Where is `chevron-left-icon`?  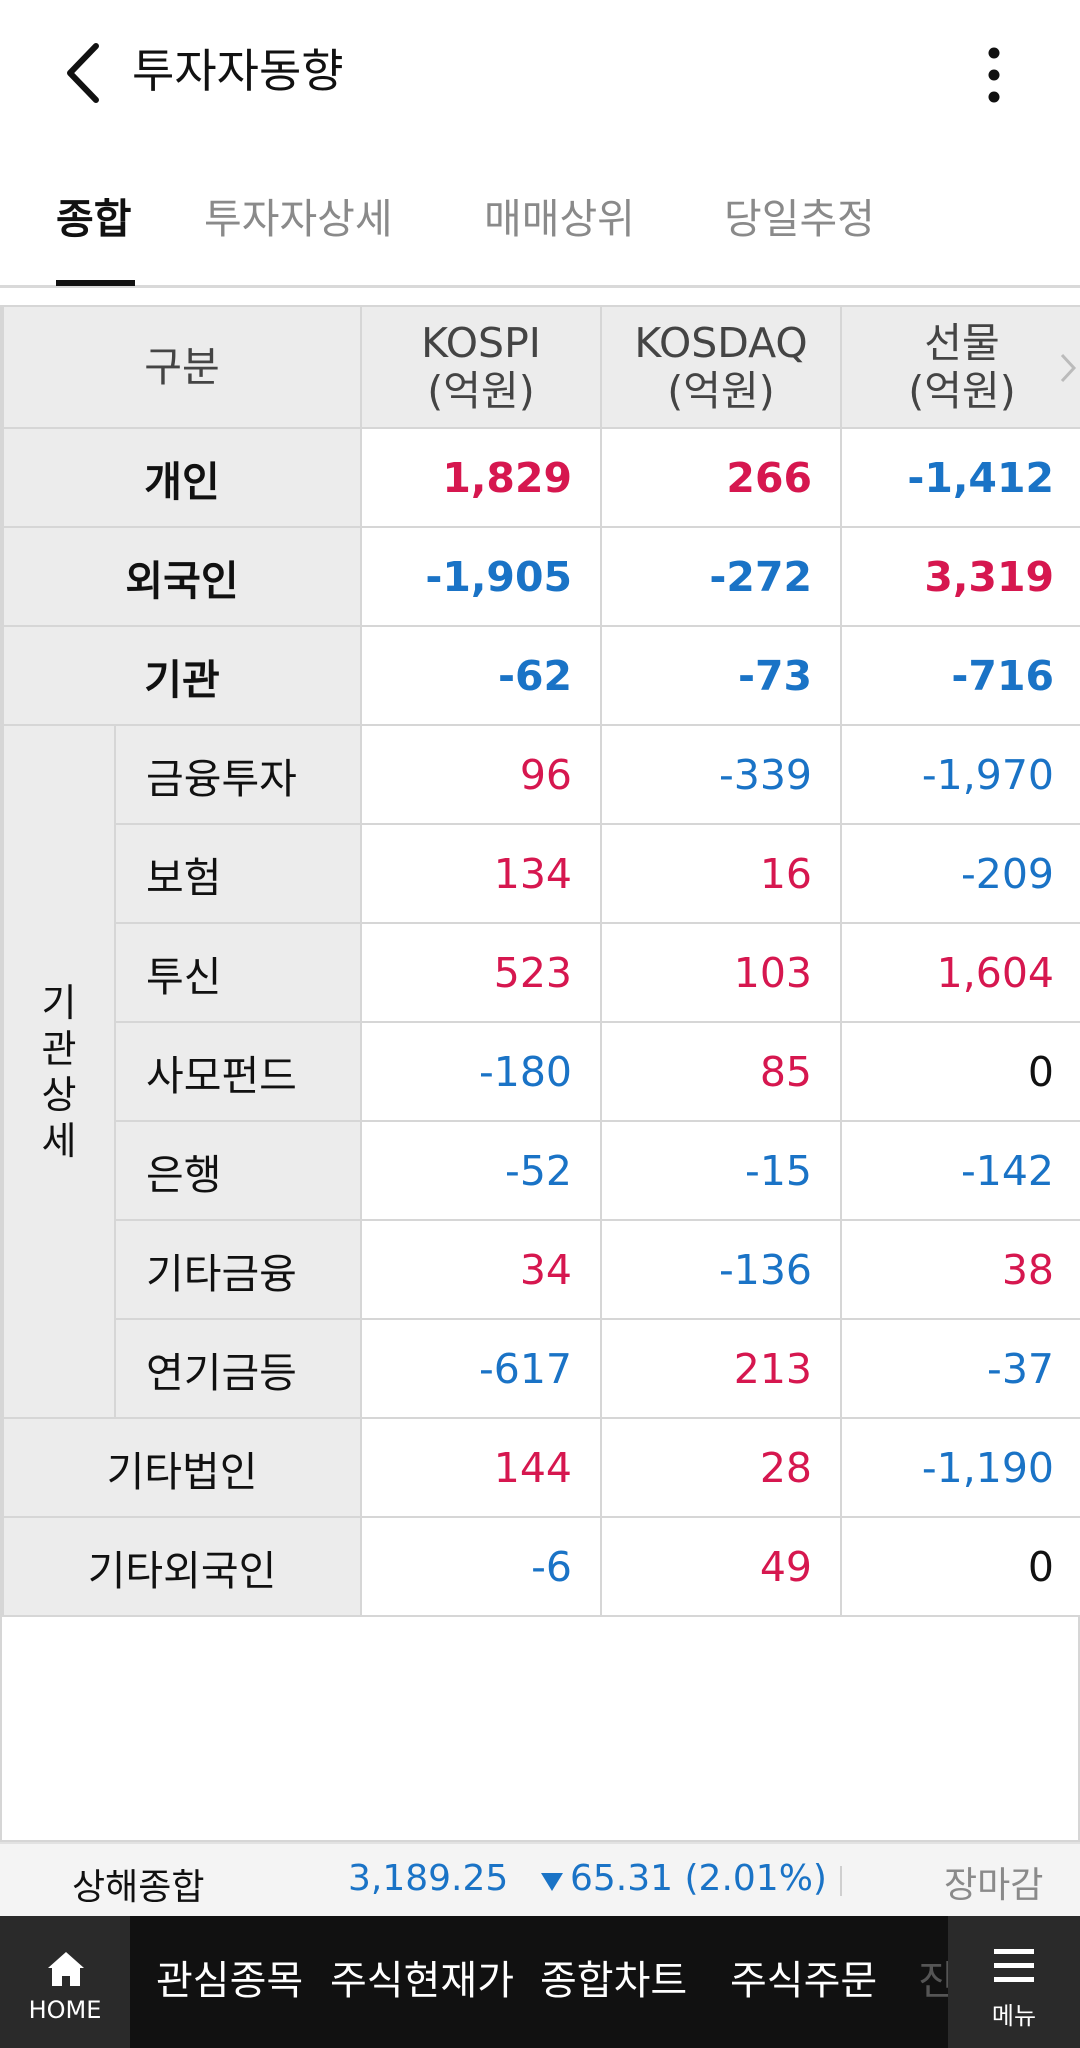 chevron-left-icon is located at coordinates (85, 73).